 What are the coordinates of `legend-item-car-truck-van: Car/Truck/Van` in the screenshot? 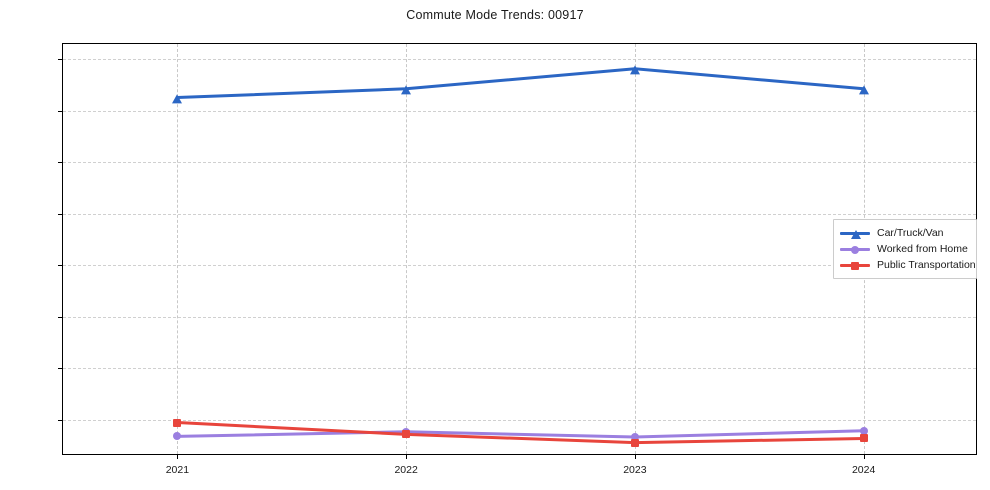 It's located at (904, 233).